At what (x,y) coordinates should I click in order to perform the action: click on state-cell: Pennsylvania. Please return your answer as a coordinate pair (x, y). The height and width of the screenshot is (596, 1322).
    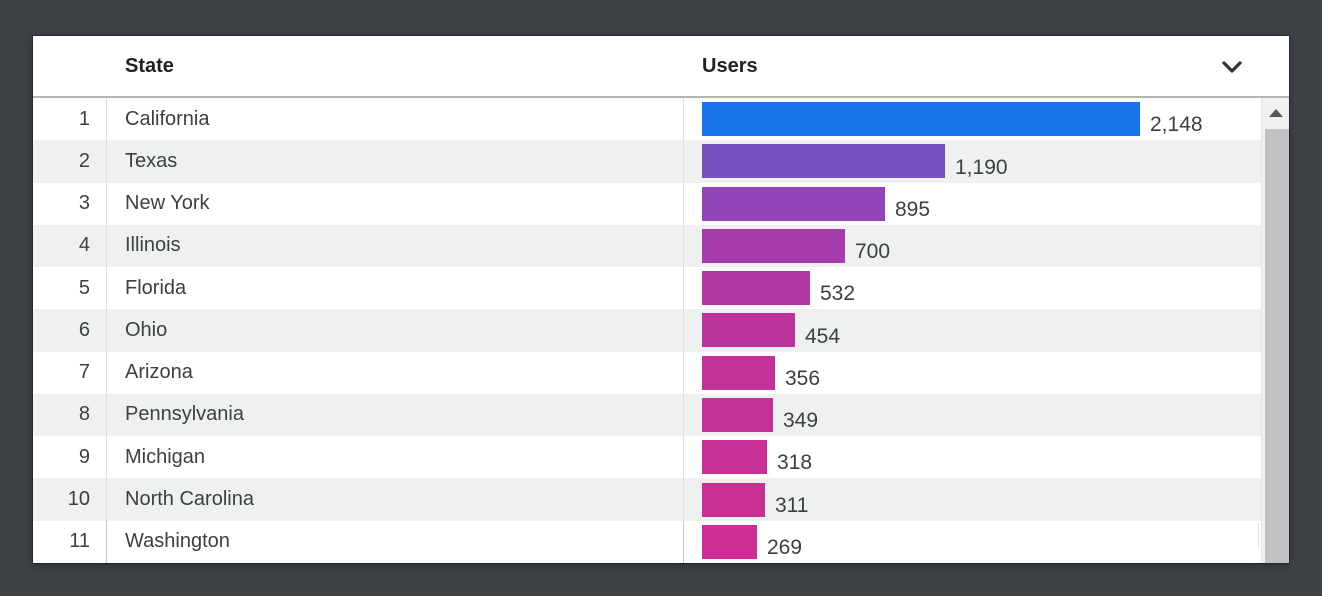
    Looking at the image, I should click on (184, 414).